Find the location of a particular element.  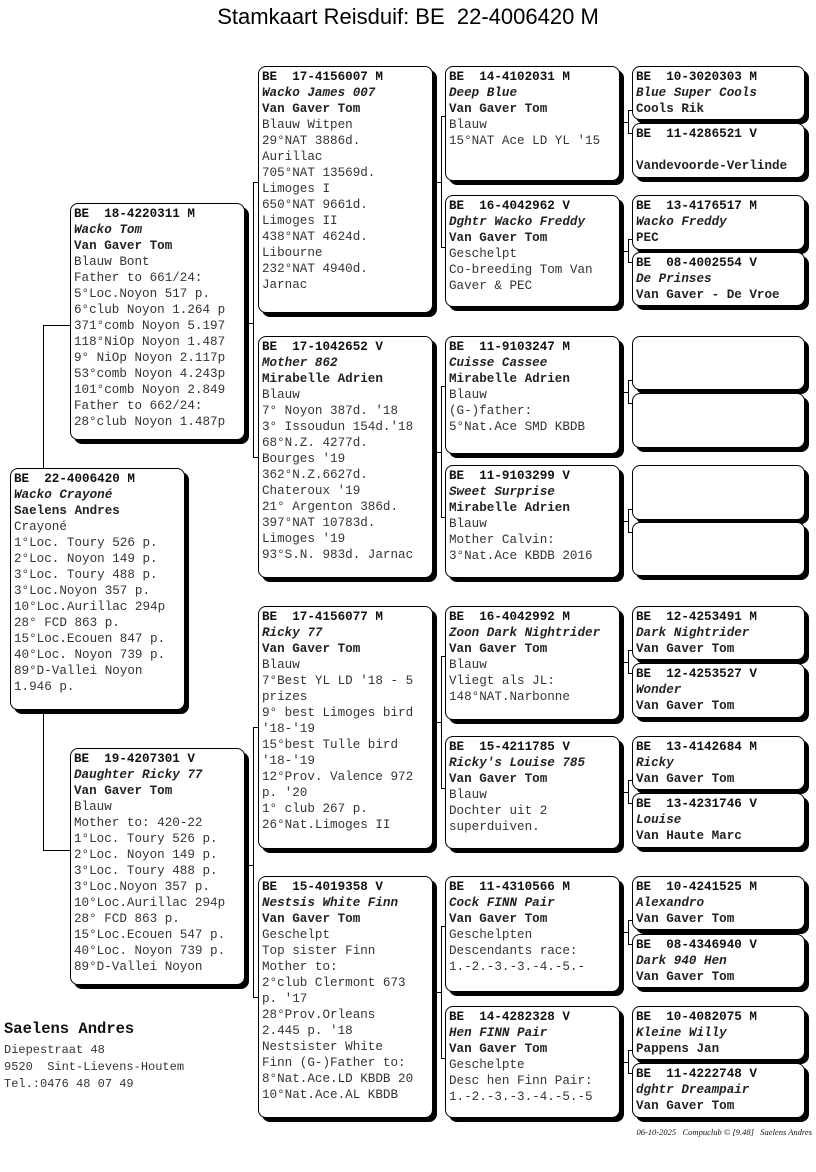

ring-number: BE 16-4042992 M is located at coordinates (509, 617).